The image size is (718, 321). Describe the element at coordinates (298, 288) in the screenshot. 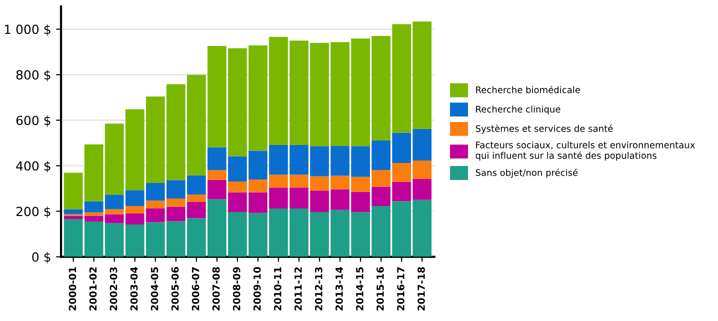

I see `x-tick-label: 2011-12` at that location.